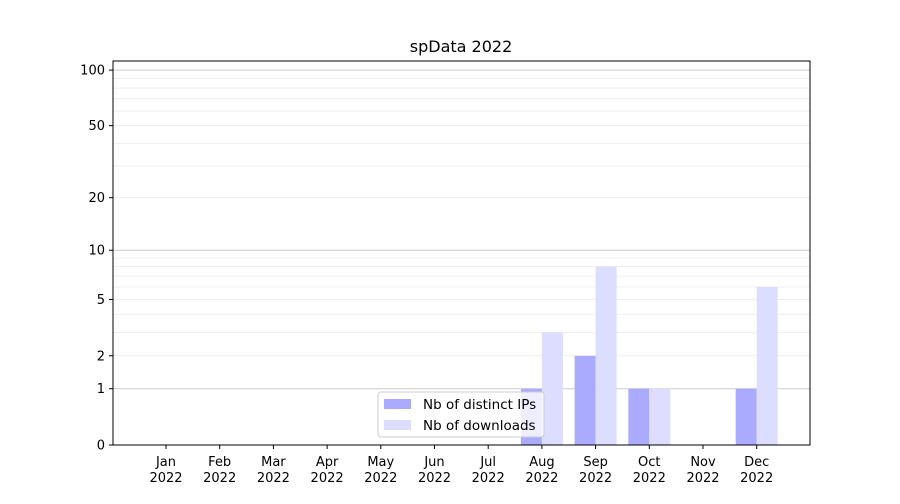 Image resolution: width=900 pixels, height=504 pixels. Describe the element at coordinates (101, 446) in the screenshot. I see `y-tick-label: 0` at that location.